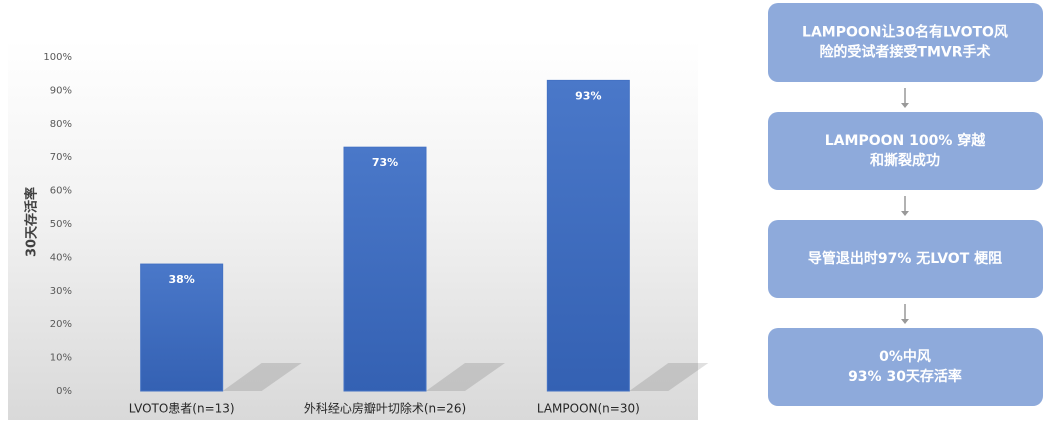  Describe the element at coordinates (57, 57) in the screenshot. I see `y-tick-label: 100%` at that location.